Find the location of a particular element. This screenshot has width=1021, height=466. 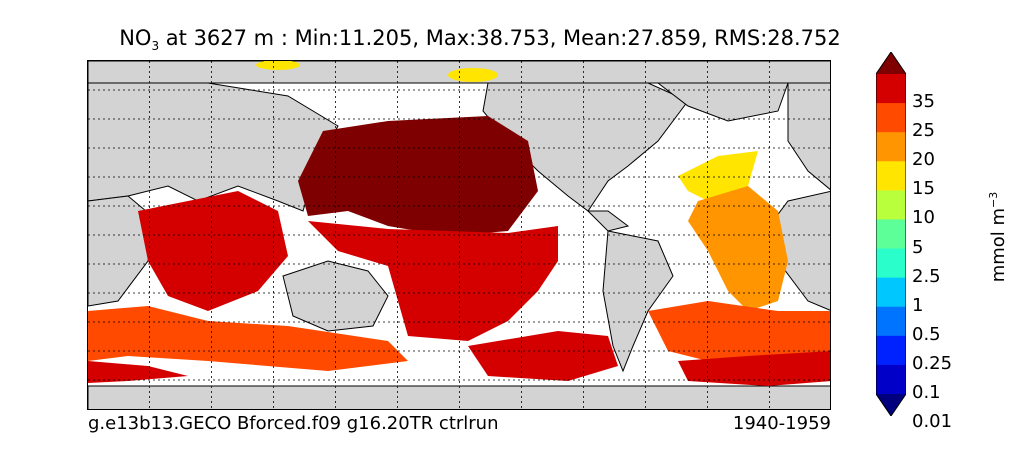

colorbar-tick-label: 15 is located at coordinates (923, 189).